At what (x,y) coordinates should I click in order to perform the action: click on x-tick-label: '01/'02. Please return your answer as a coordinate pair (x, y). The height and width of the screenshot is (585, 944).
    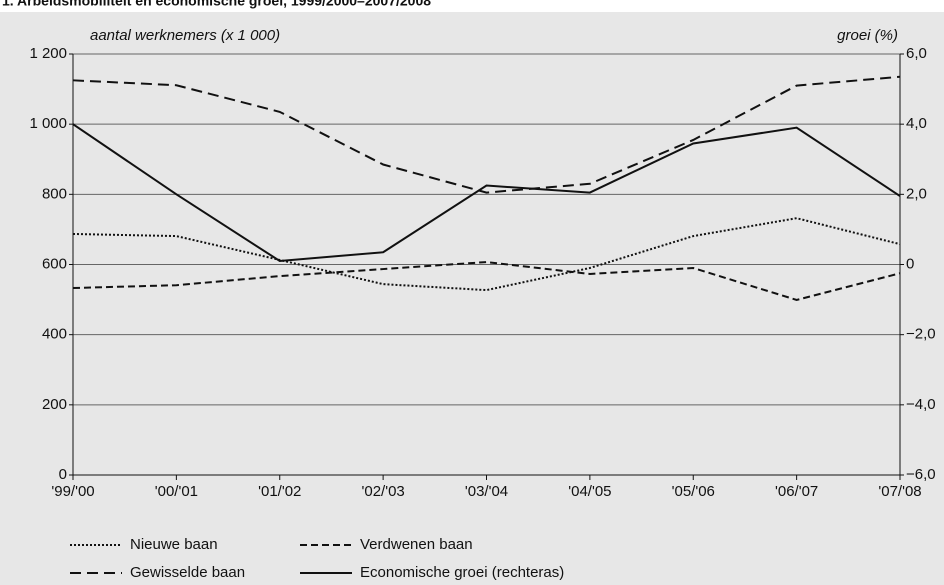
    Looking at the image, I should click on (279, 491).